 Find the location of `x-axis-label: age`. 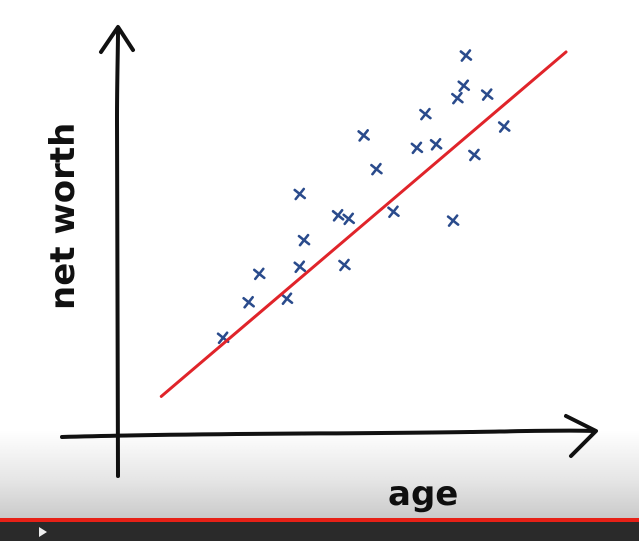

x-axis-label: age is located at coordinates (423, 494).